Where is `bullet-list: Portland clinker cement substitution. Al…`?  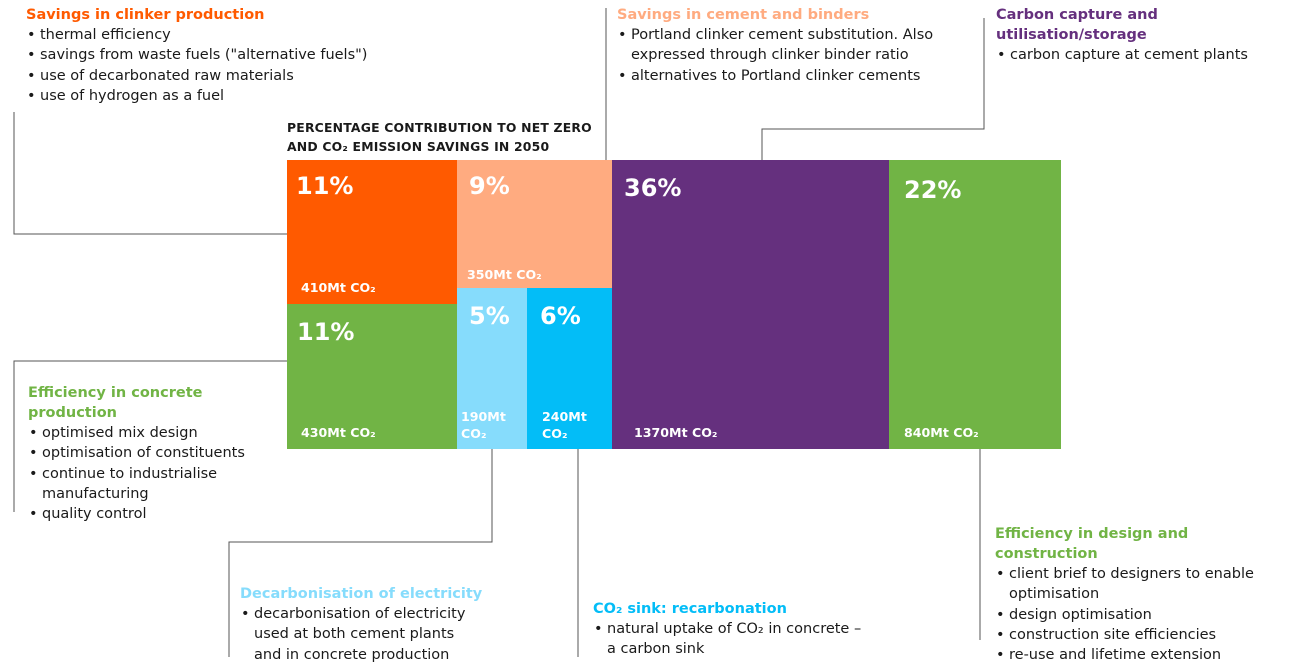
bullet-list: Portland clinker cement substitution. Al… is located at coordinates (787, 55).